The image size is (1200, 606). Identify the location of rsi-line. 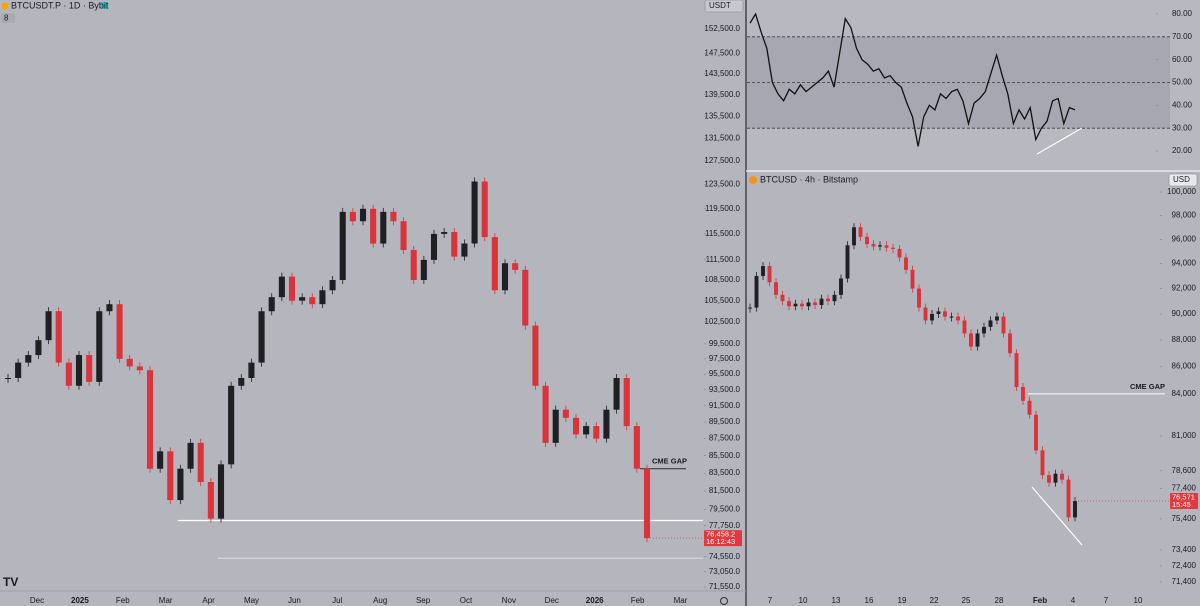
(912, 79).